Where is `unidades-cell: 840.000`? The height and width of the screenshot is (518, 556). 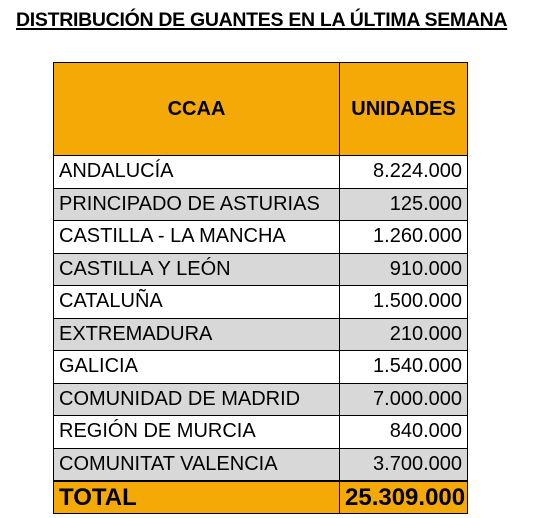
unidades-cell: 840.000 is located at coordinates (403, 432).